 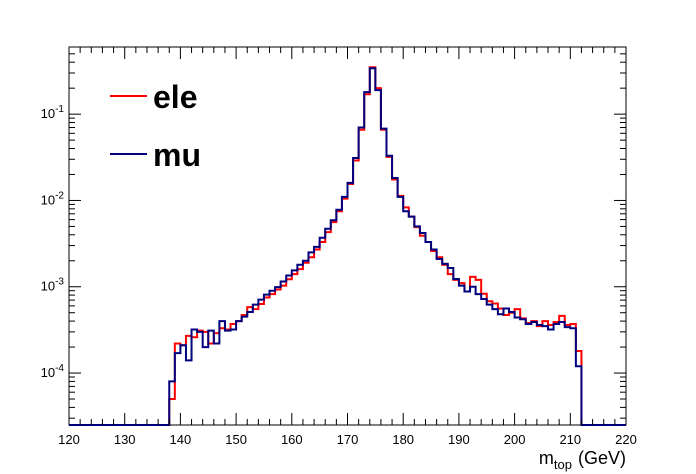 I want to click on x-tick-label: 130, so click(x=125, y=439).